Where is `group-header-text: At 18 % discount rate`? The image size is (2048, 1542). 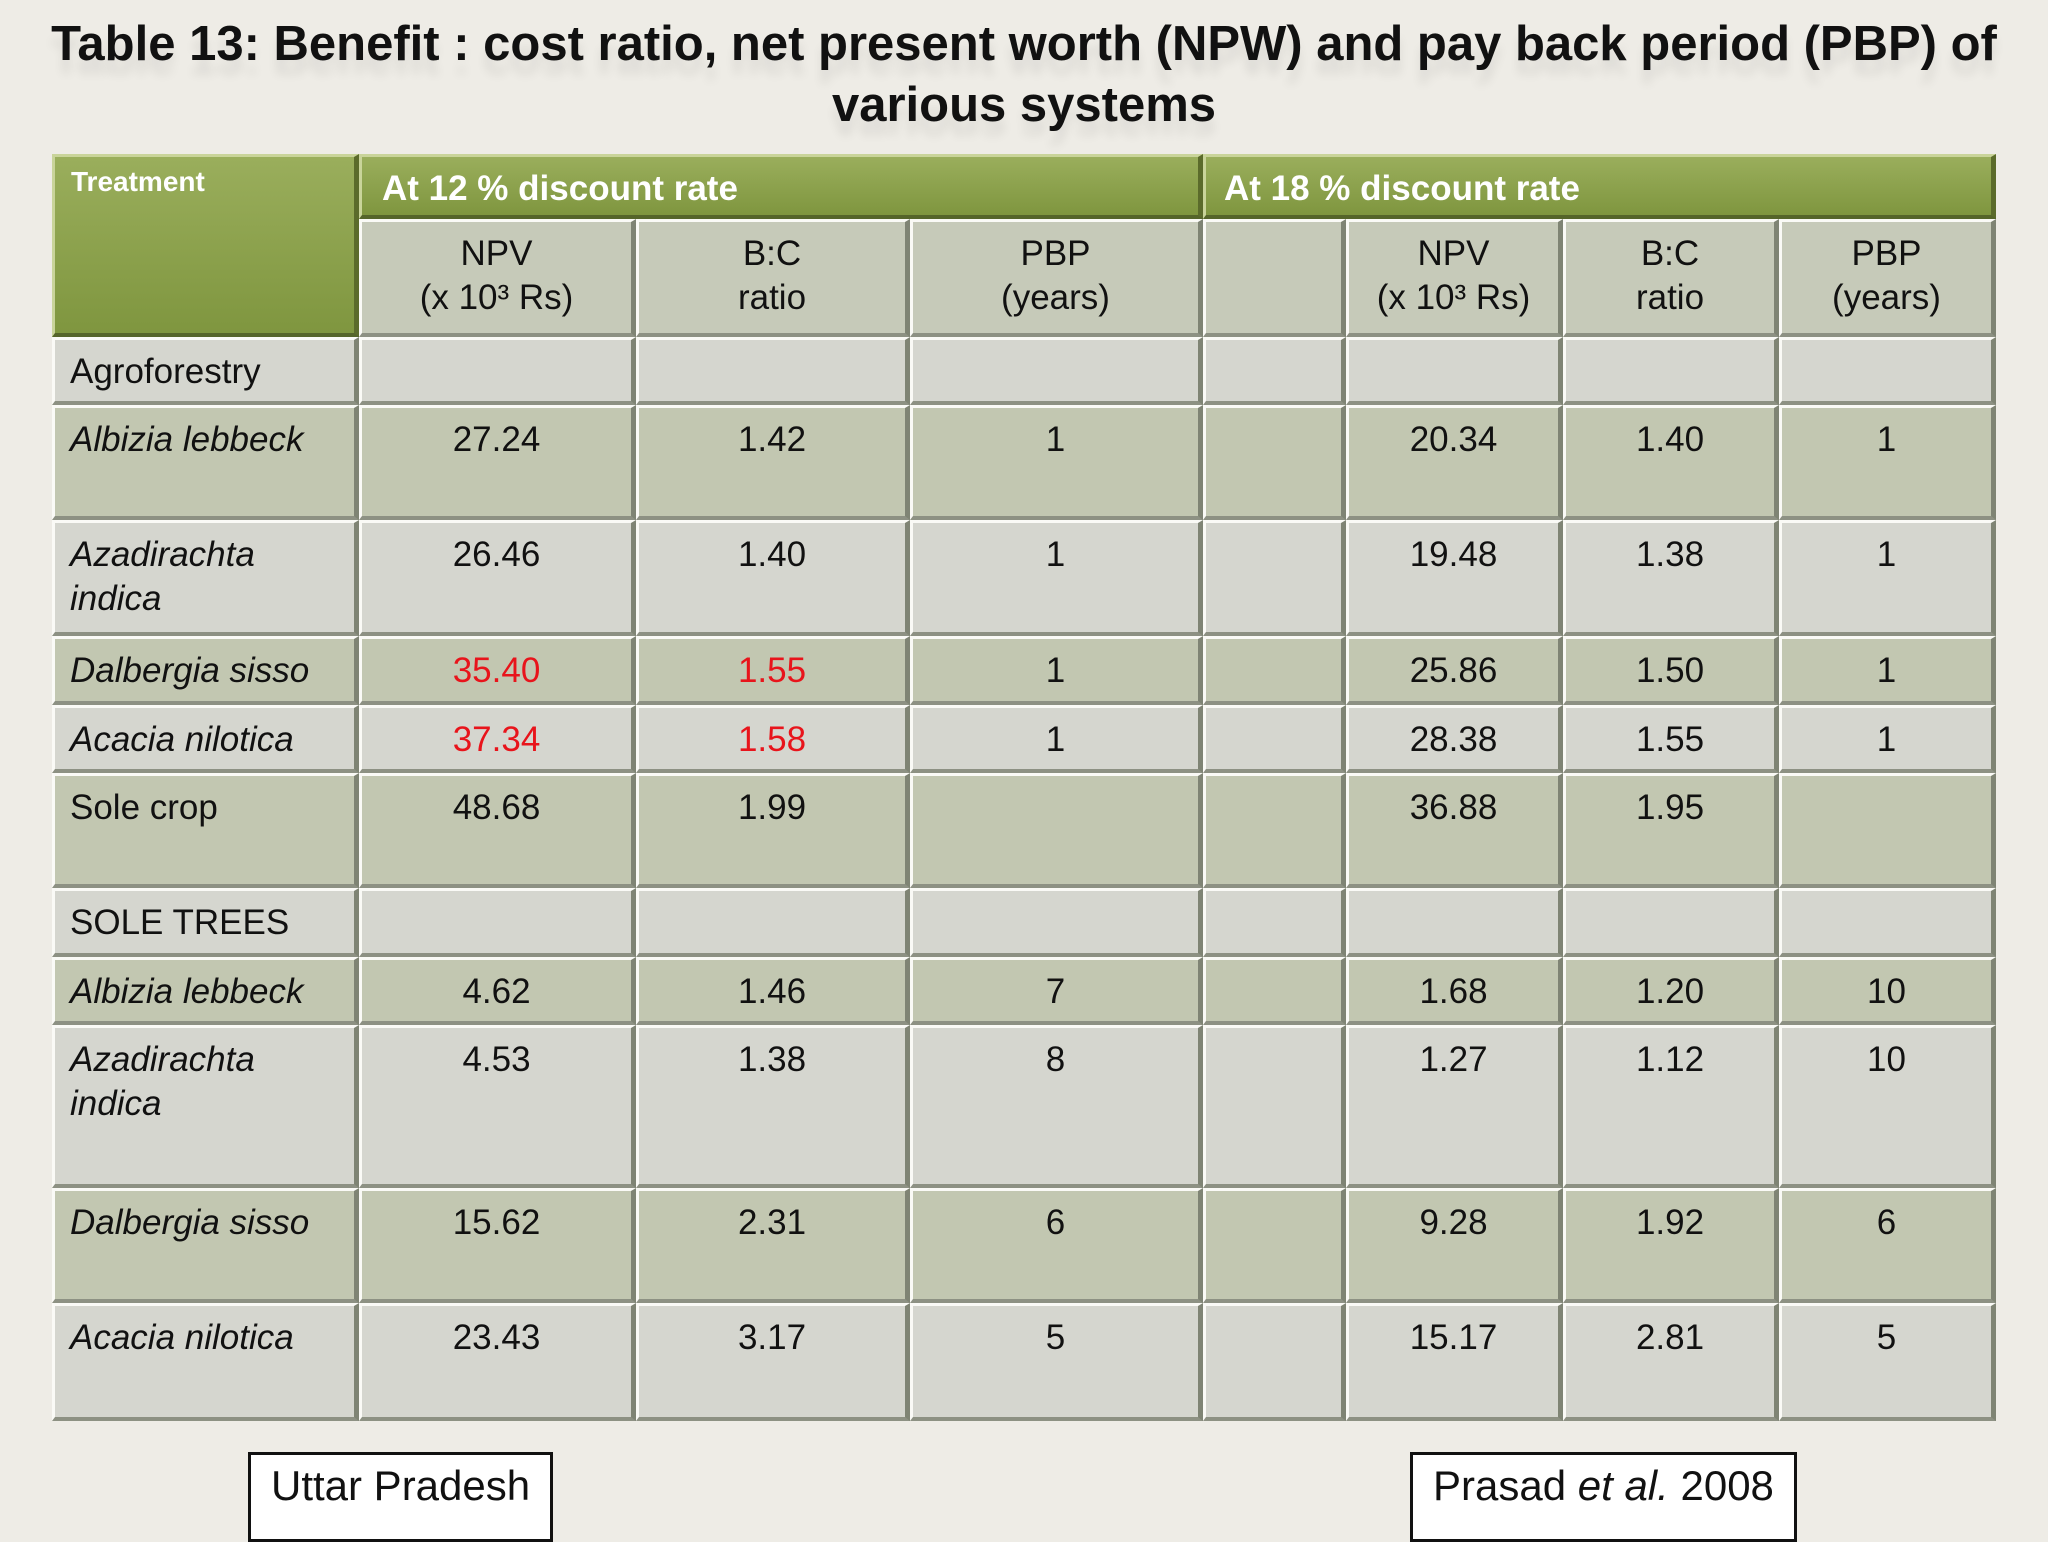 group-header-text: At 18 % discount rate is located at coordinates (1402, 188).